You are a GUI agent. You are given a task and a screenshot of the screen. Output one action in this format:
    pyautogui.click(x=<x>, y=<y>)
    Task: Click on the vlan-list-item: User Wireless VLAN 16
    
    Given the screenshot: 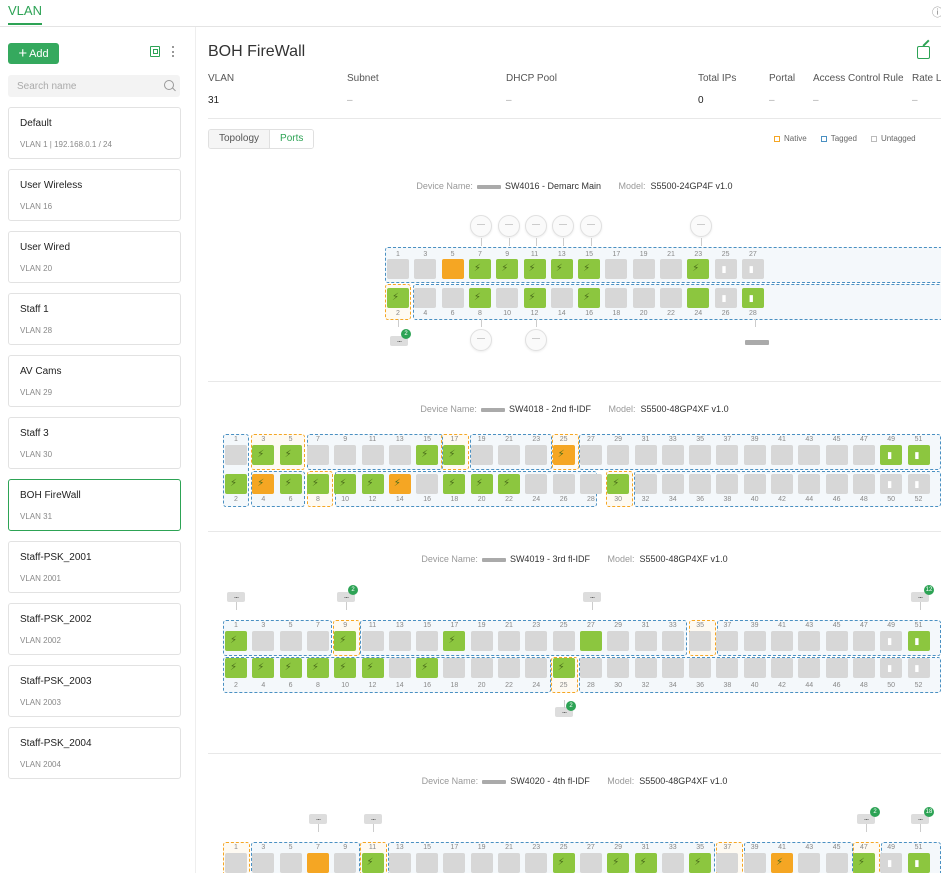 What is the action you would take?
    pyautogui.click(x=94, y=195)
    